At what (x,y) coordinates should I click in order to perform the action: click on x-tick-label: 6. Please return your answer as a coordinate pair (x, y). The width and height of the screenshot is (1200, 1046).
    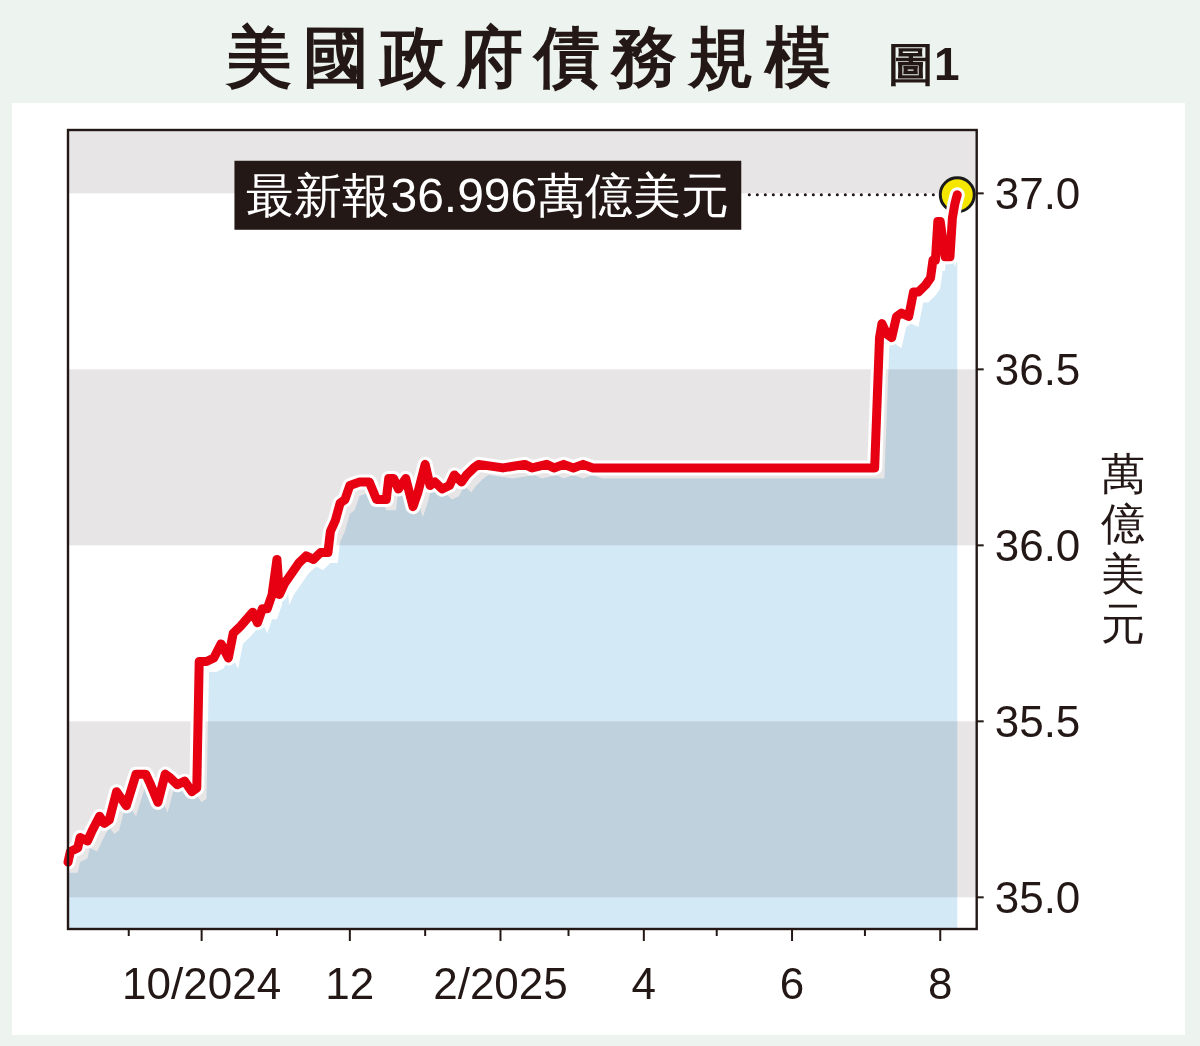
    Looking at the image, I should click on (792, 983).